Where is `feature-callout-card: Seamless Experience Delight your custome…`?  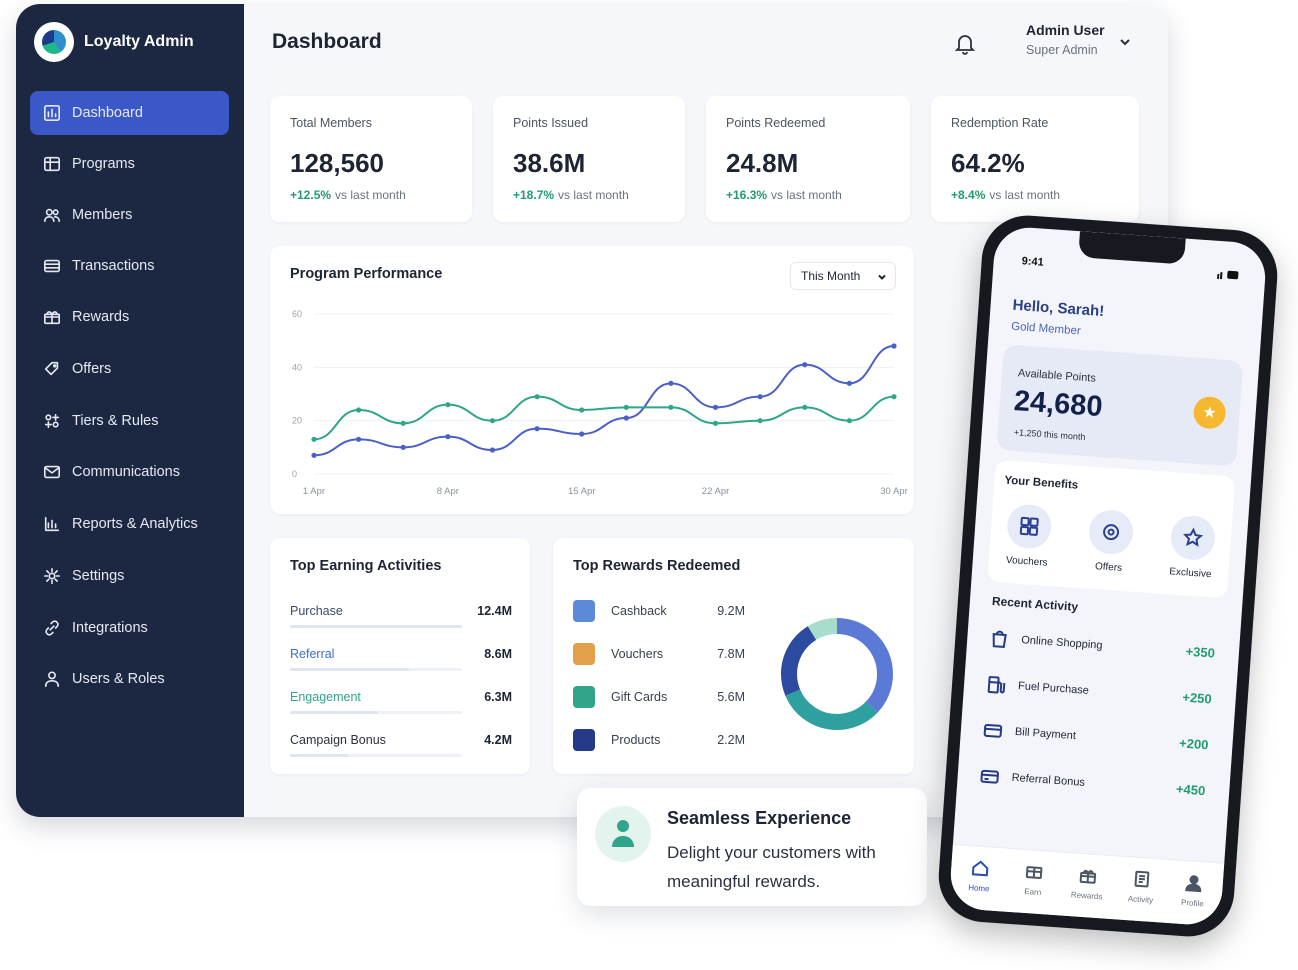
feature-callout-card: Seamless Experience Delight your custome… is located at coordinates (752, 847).